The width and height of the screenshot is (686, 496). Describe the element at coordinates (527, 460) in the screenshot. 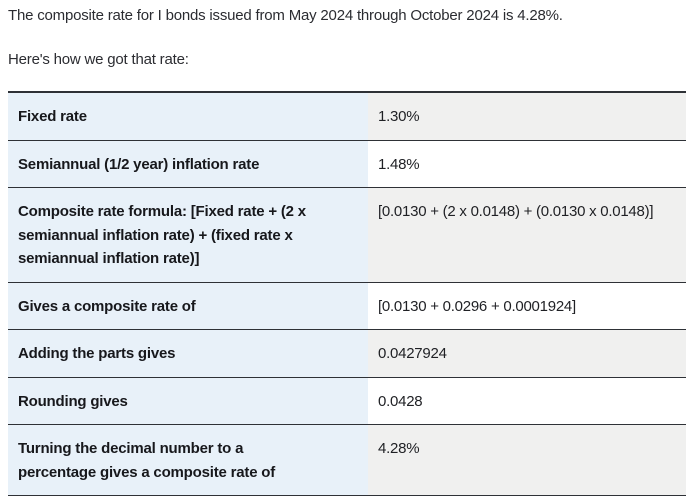

I see `row-value-cell: 4.28%` at that location.